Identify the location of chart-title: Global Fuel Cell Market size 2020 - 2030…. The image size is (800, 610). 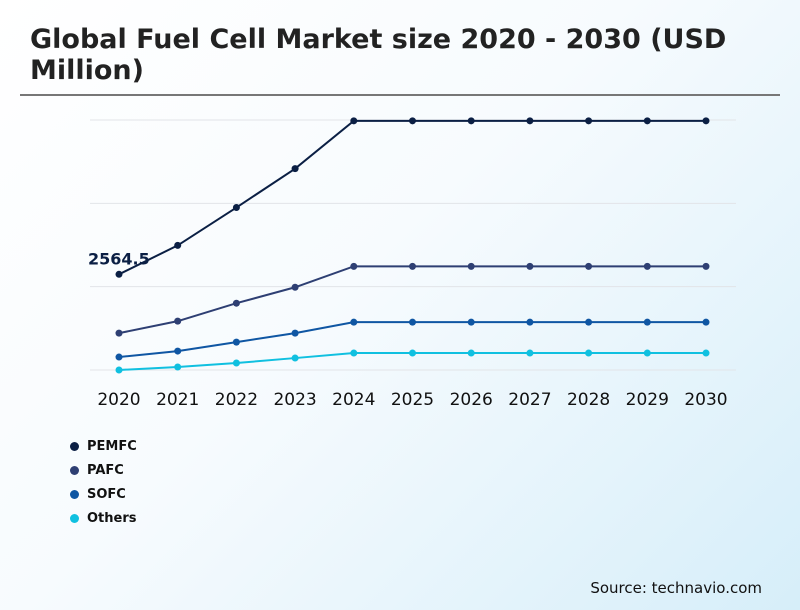
(378, 55).